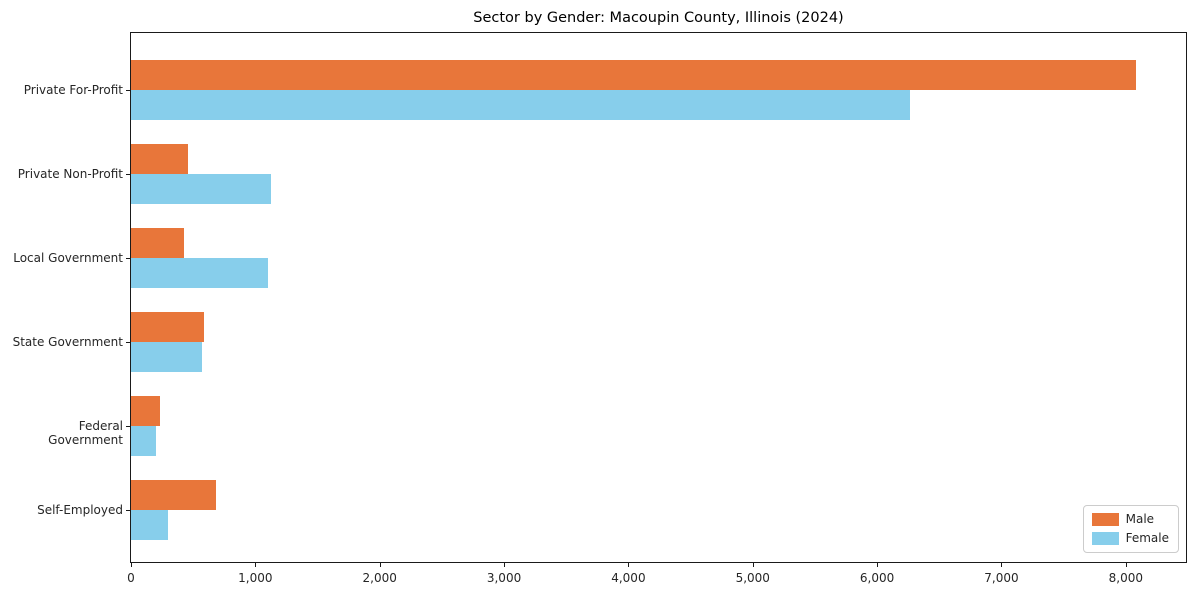 The height and width of the screenshot is (600, 1200). Describe the element at coordinates (158, 243) in the screenshot. I see `bar-male-local-government` at that location.